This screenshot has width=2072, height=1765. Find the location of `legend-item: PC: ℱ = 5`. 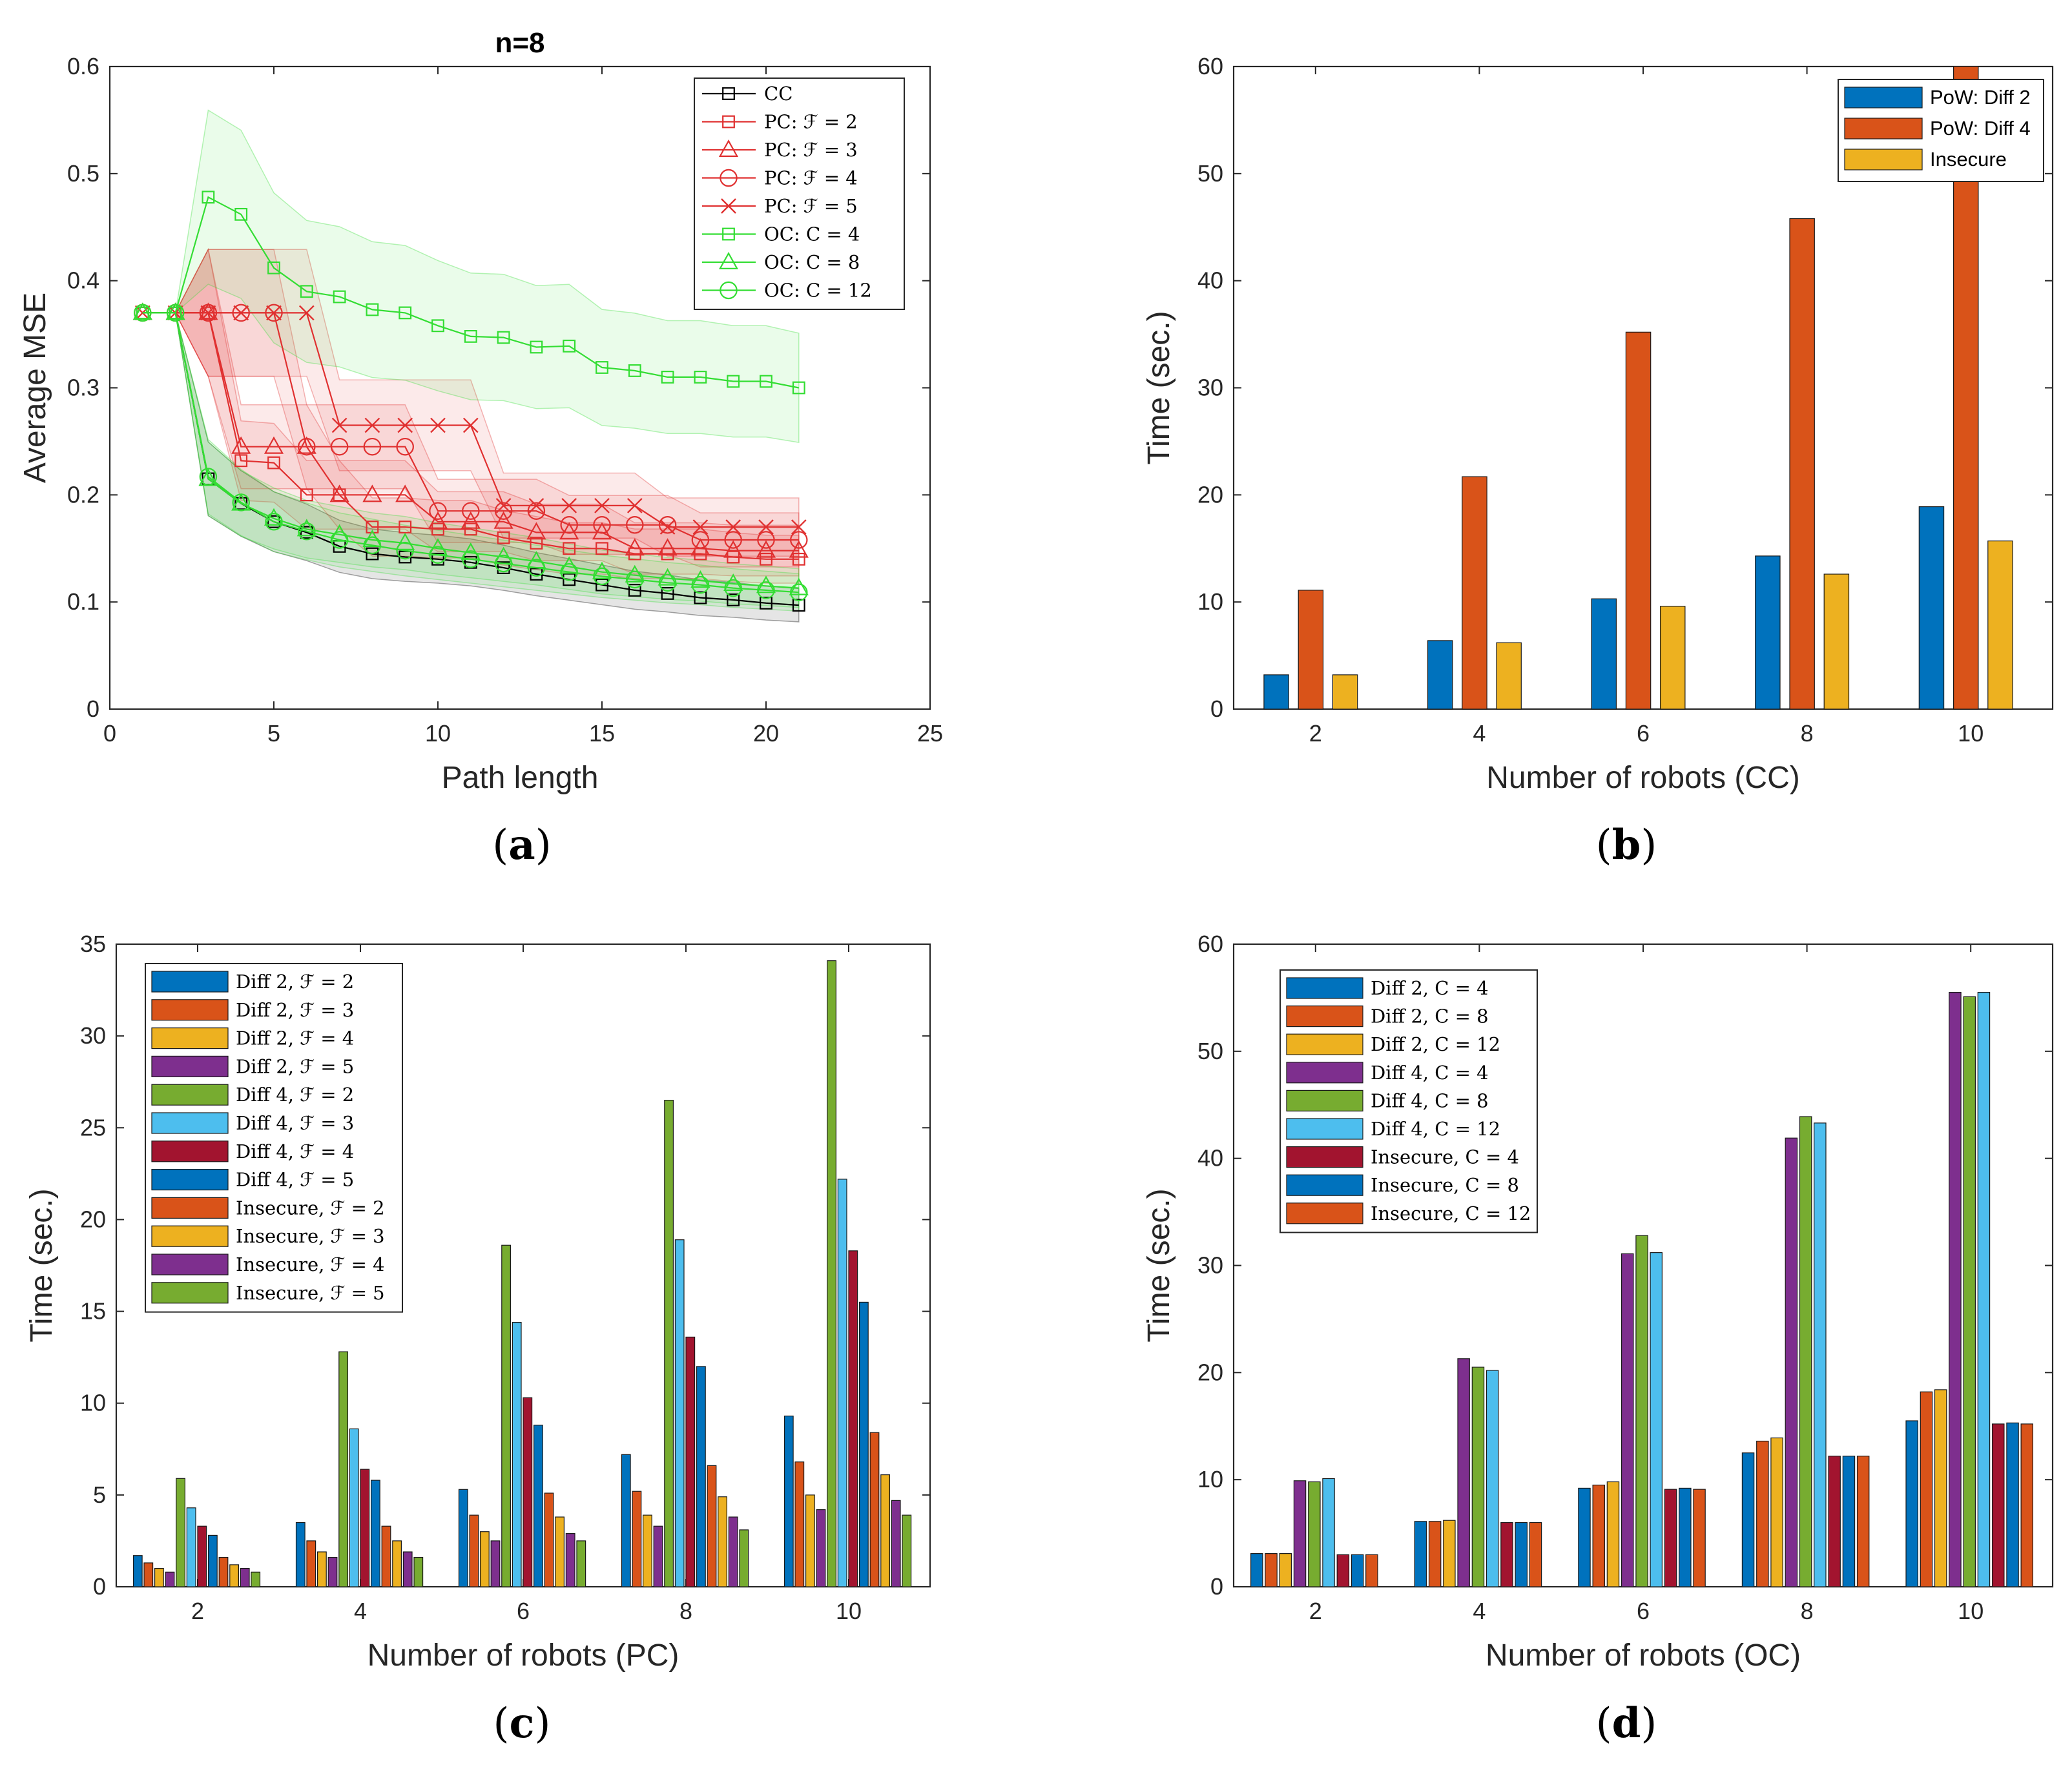

legend-item: PC: ℱ = 5 is located at coordinates (780, 206).